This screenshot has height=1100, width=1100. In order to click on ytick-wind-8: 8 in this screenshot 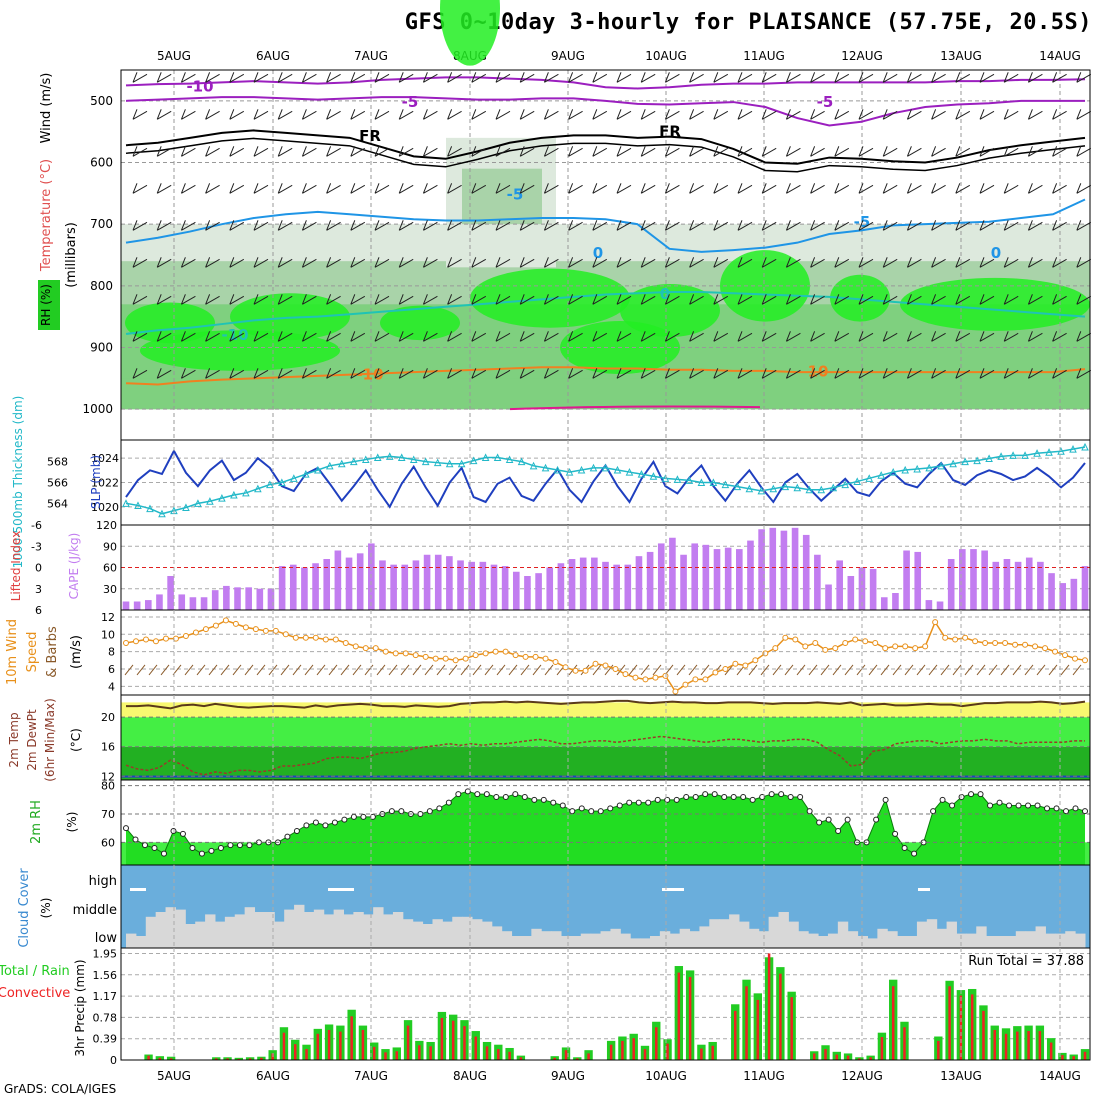, I will do `click(111, 652)`.